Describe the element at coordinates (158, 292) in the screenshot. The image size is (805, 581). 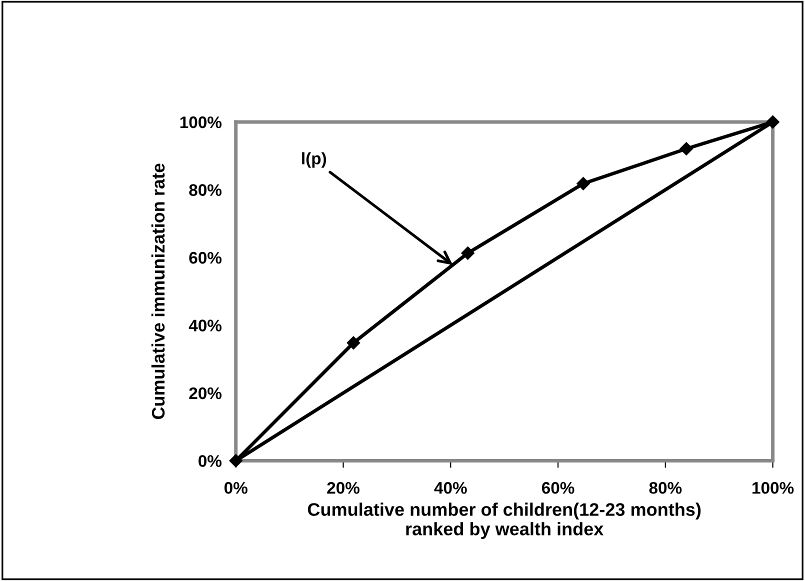
I see `y-axis-title: Cumulative immunization rate` at that location.